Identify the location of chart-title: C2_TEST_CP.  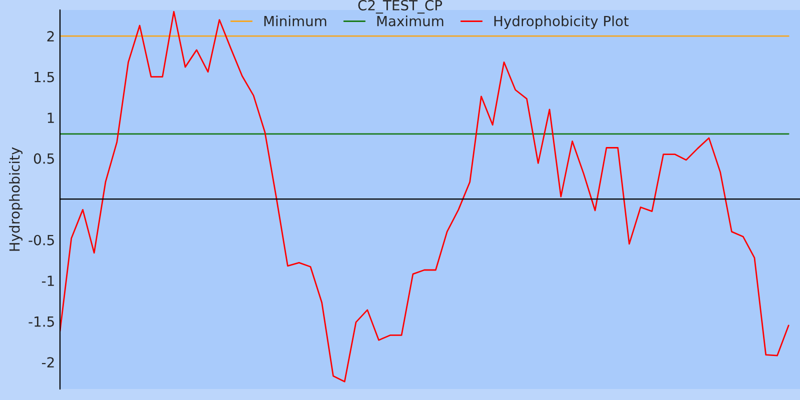
(400, 7).